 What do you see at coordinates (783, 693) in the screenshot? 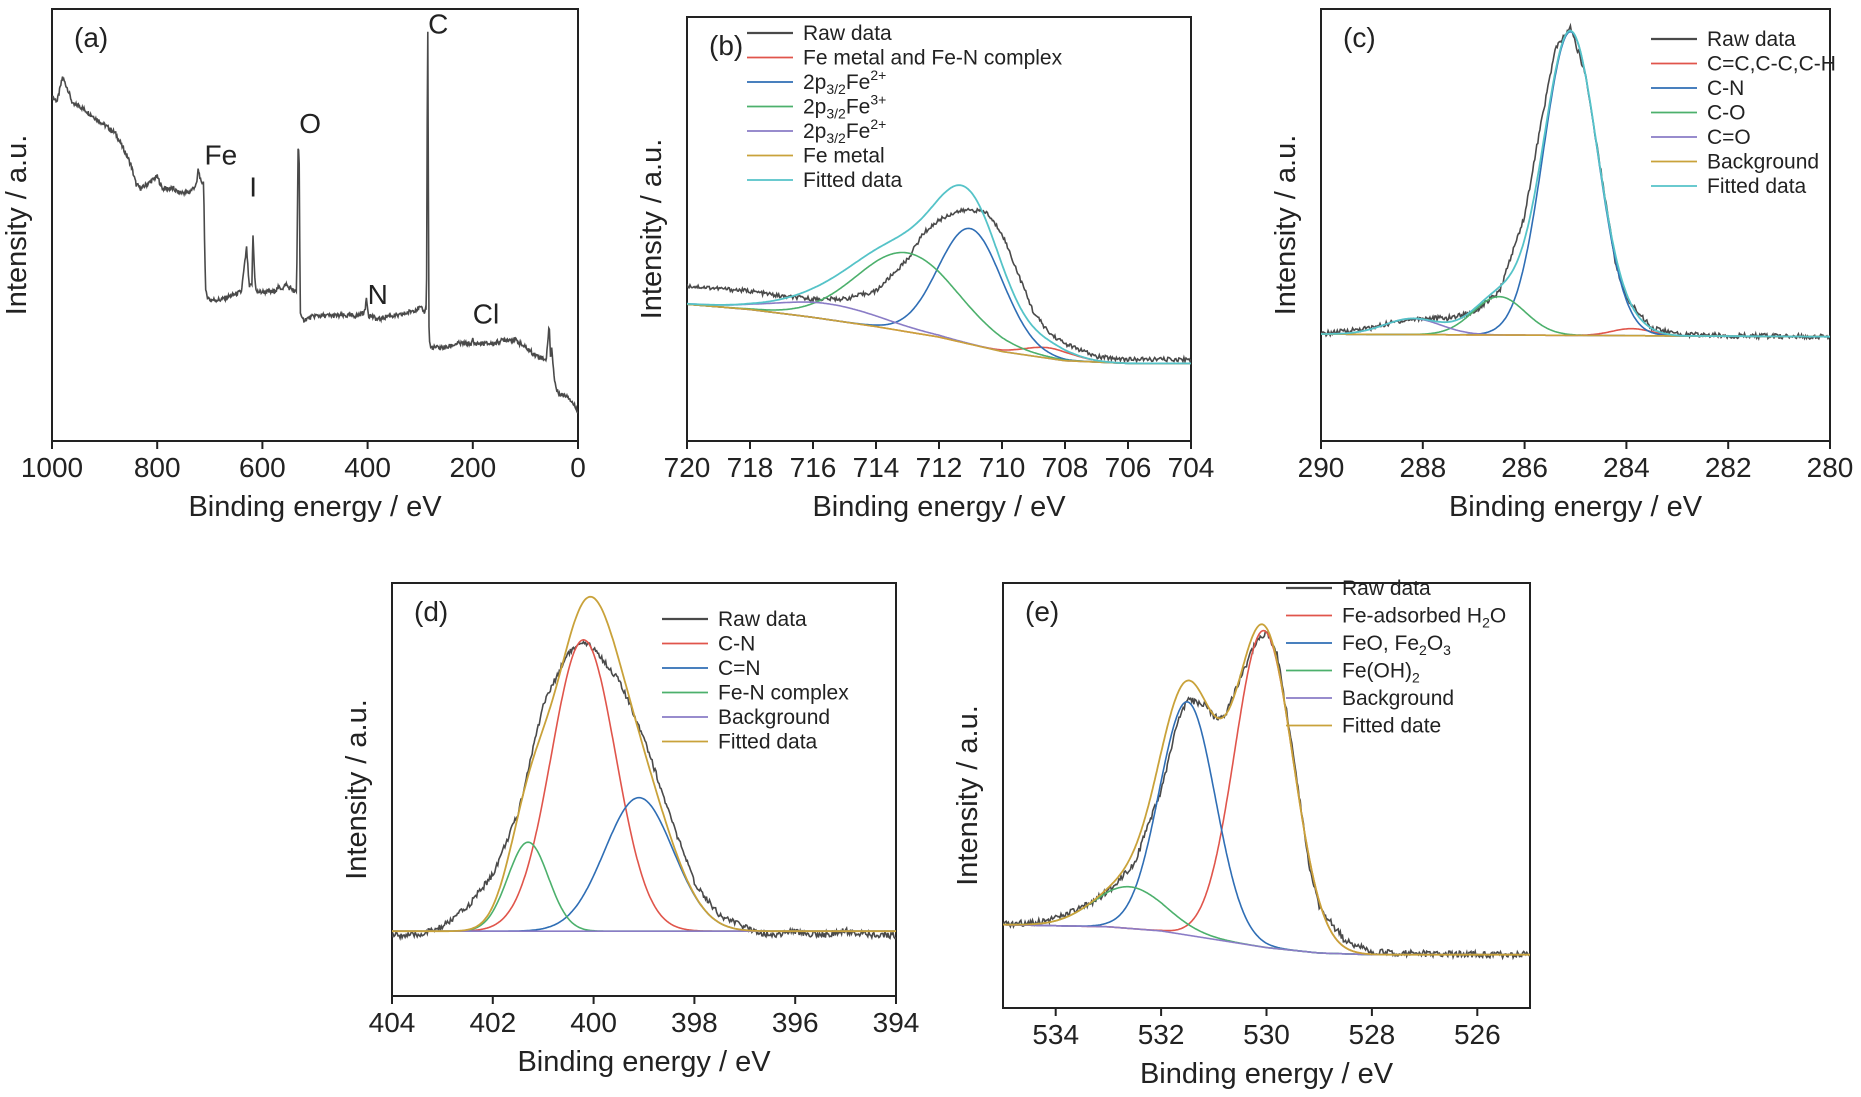
I see `legend-label: Fe-N complex` at bounding box center [783, 693].